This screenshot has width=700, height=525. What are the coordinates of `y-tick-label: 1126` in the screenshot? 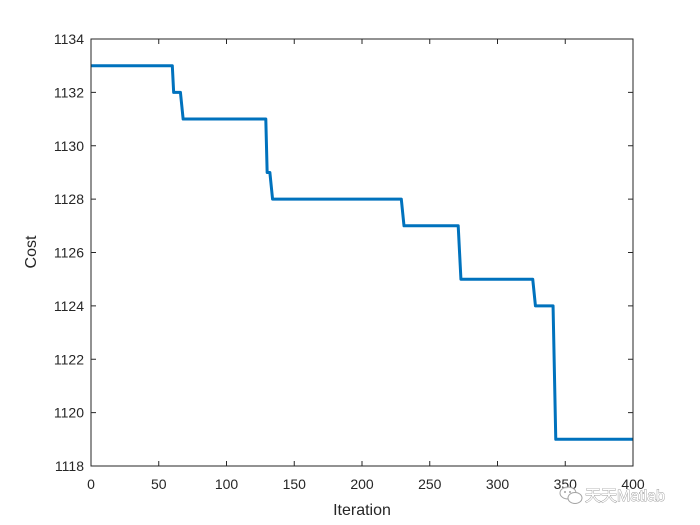 It's located at (69, 253).